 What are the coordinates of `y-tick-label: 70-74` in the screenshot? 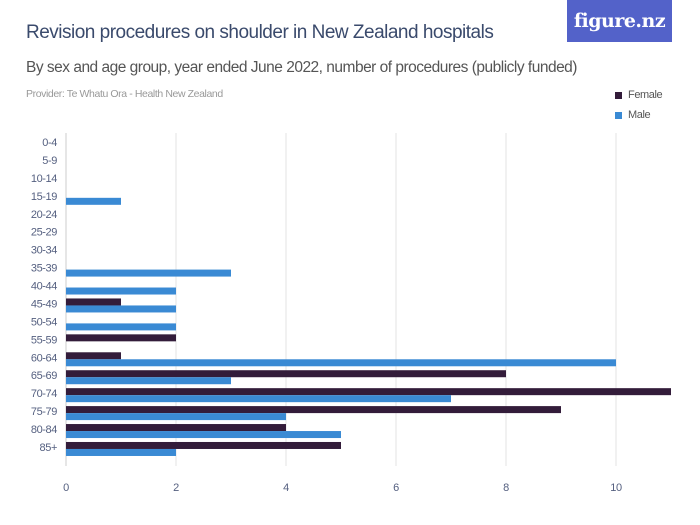 It's located at (44, 394).